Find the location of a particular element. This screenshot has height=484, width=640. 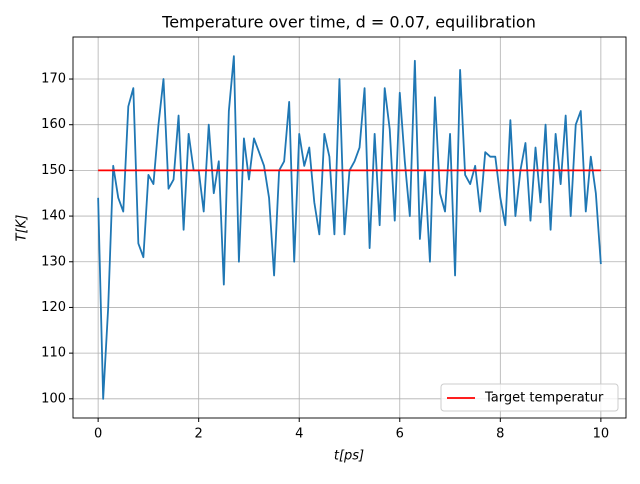

y-tick-label: 110 is located at coordinates (53, 353).